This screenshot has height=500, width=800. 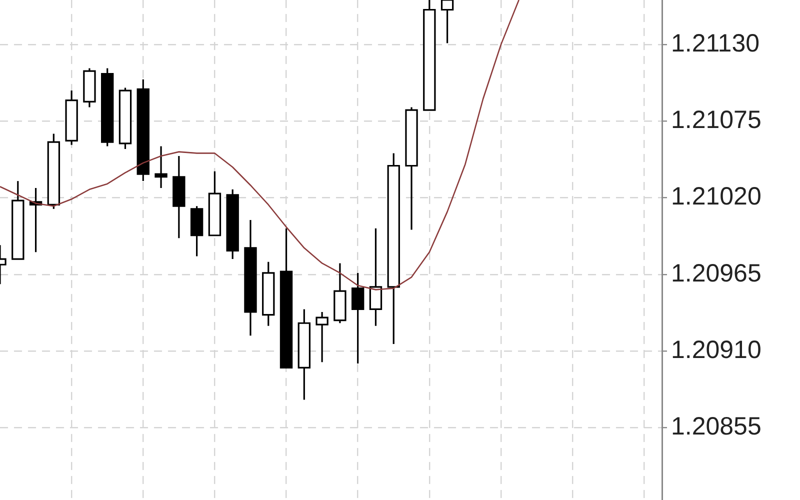 I want to click on y-tick-label: 1.20855, so click(x=716, y=426).